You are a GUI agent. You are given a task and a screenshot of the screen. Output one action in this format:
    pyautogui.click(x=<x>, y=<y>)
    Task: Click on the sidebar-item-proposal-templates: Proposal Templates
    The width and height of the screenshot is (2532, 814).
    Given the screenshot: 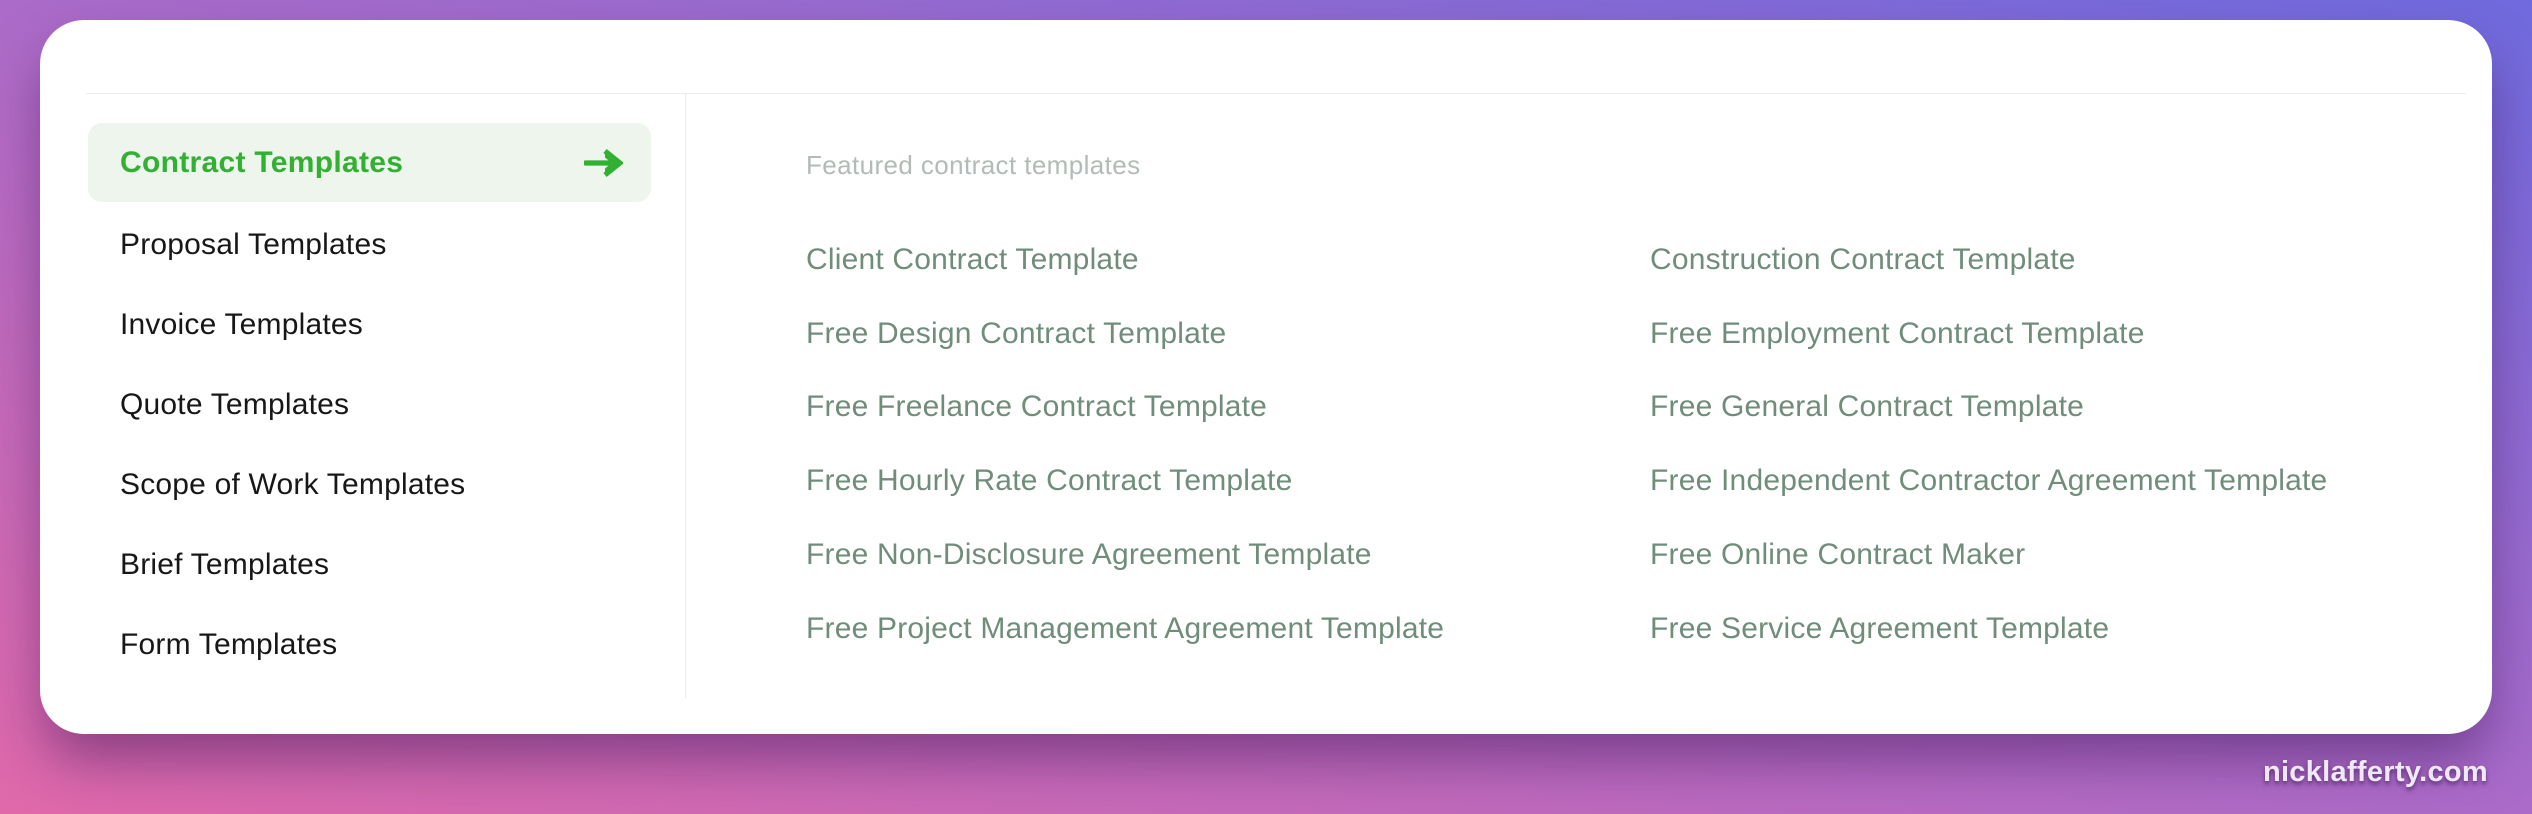 What is the action you would take?
    pyautogui.click(x=253, y=244)
    